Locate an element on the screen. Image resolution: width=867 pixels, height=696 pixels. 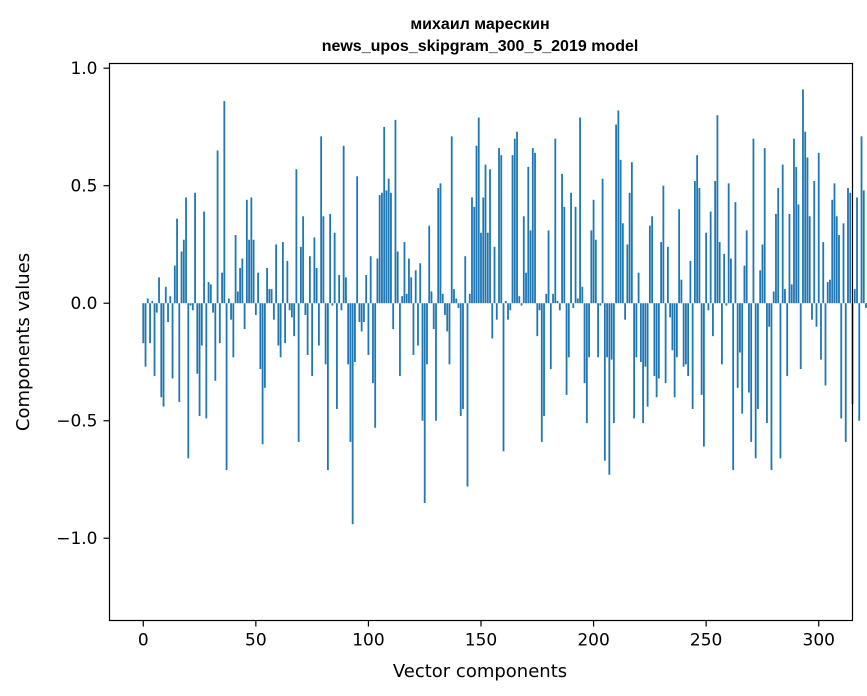
x-axis-ticks: 0 50 100 150 200 250 300 is located at coordinates (486, 635).